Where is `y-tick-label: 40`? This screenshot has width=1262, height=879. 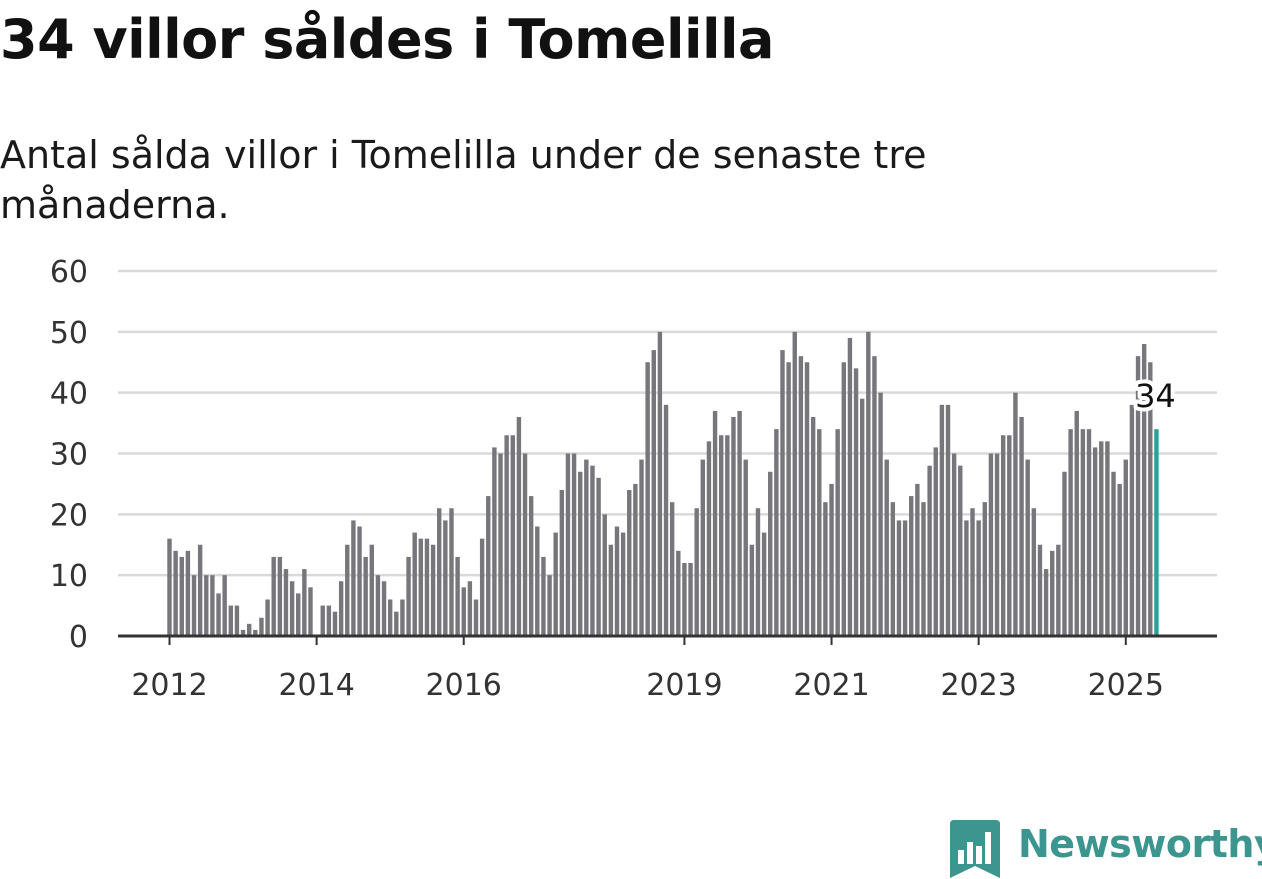
y-tick-label: 40 is located at coordinates (69, 394).